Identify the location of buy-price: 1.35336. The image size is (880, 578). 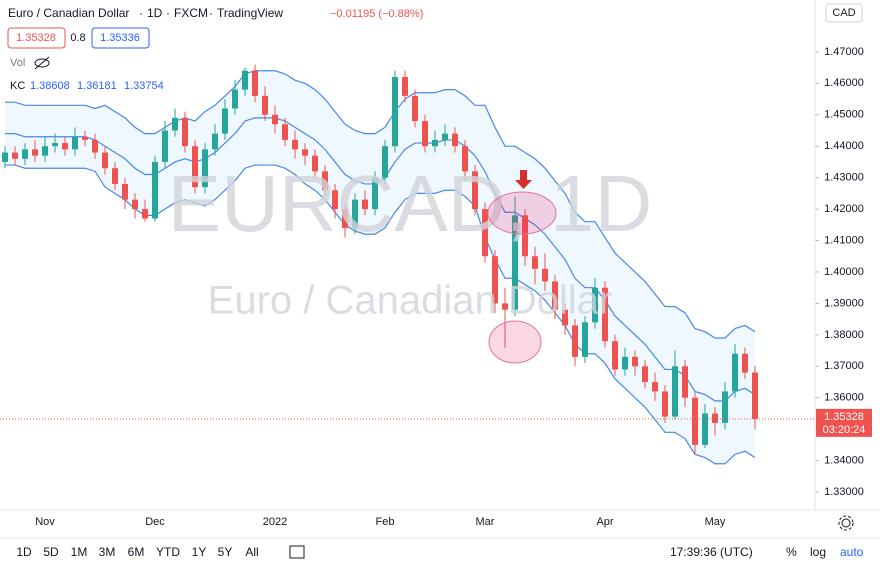
(120, 38).